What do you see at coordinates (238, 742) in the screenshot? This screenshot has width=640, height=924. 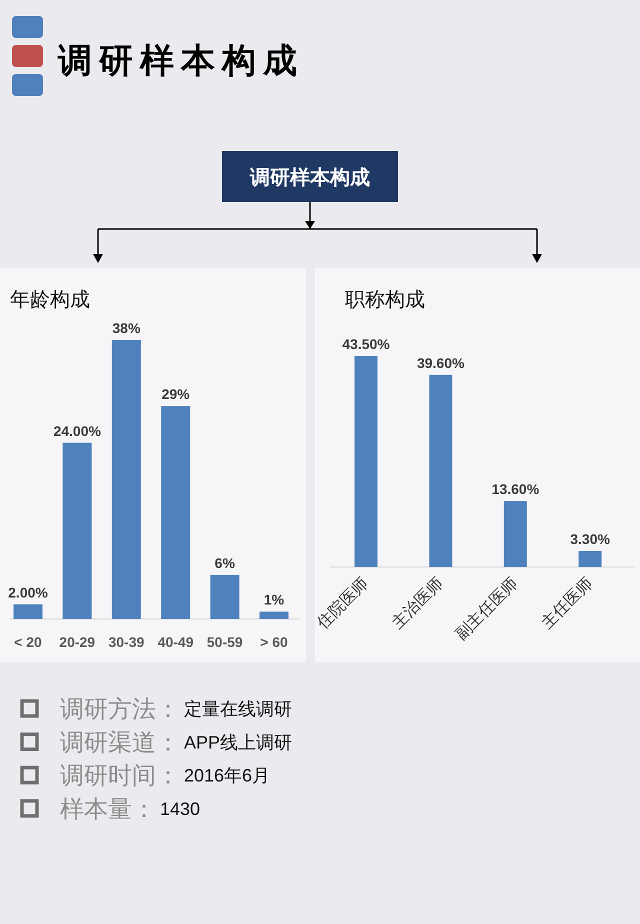 I see `text: APP线上调研` at bounding box center [238, 742].